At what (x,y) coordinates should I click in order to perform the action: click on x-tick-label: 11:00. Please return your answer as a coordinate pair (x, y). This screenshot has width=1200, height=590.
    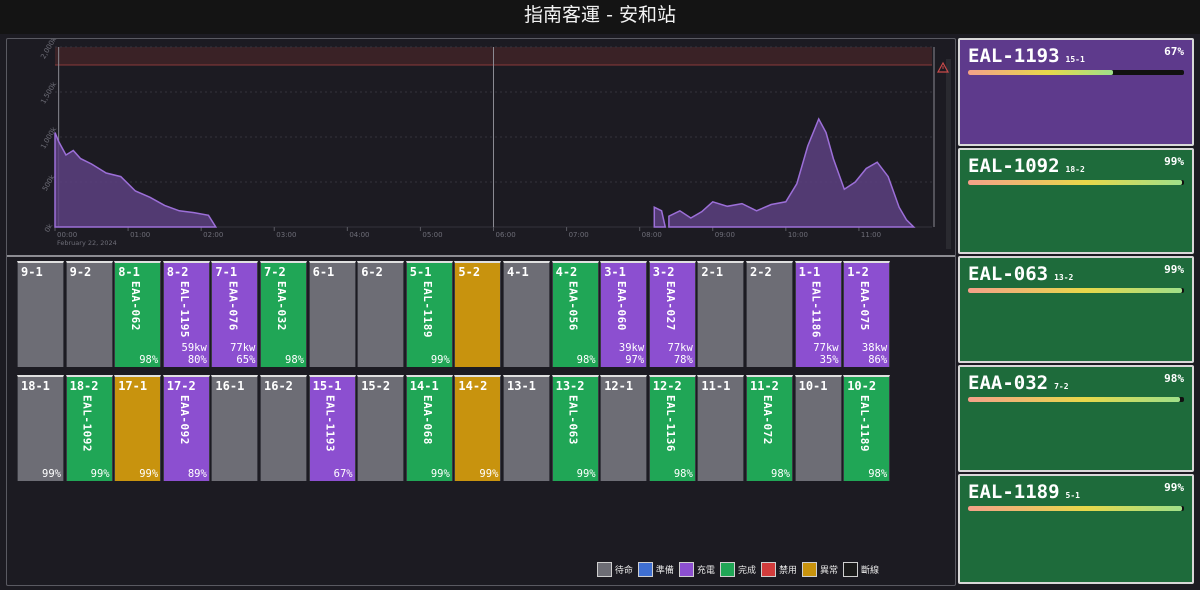
    Looking at the image, I should click on (871, 235).